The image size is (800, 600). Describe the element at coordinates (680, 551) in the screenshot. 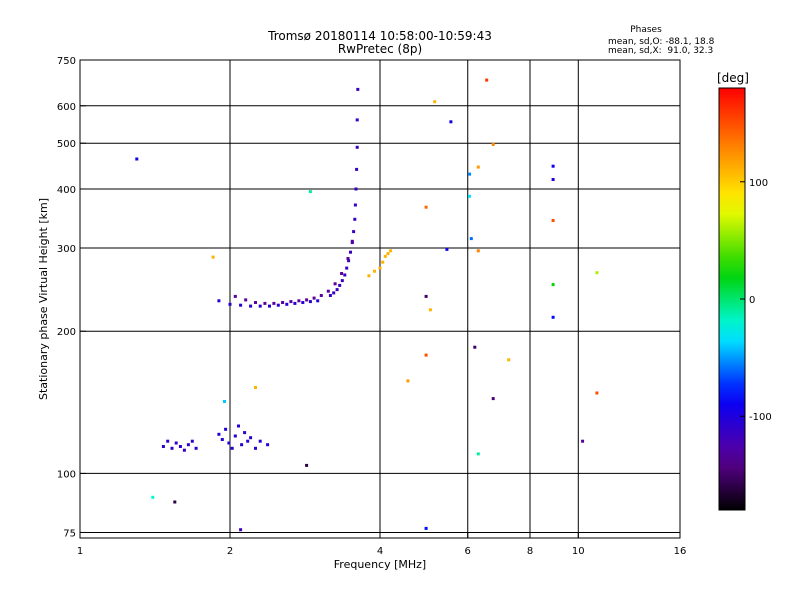

I see `x-tick-label: 16` at that location.